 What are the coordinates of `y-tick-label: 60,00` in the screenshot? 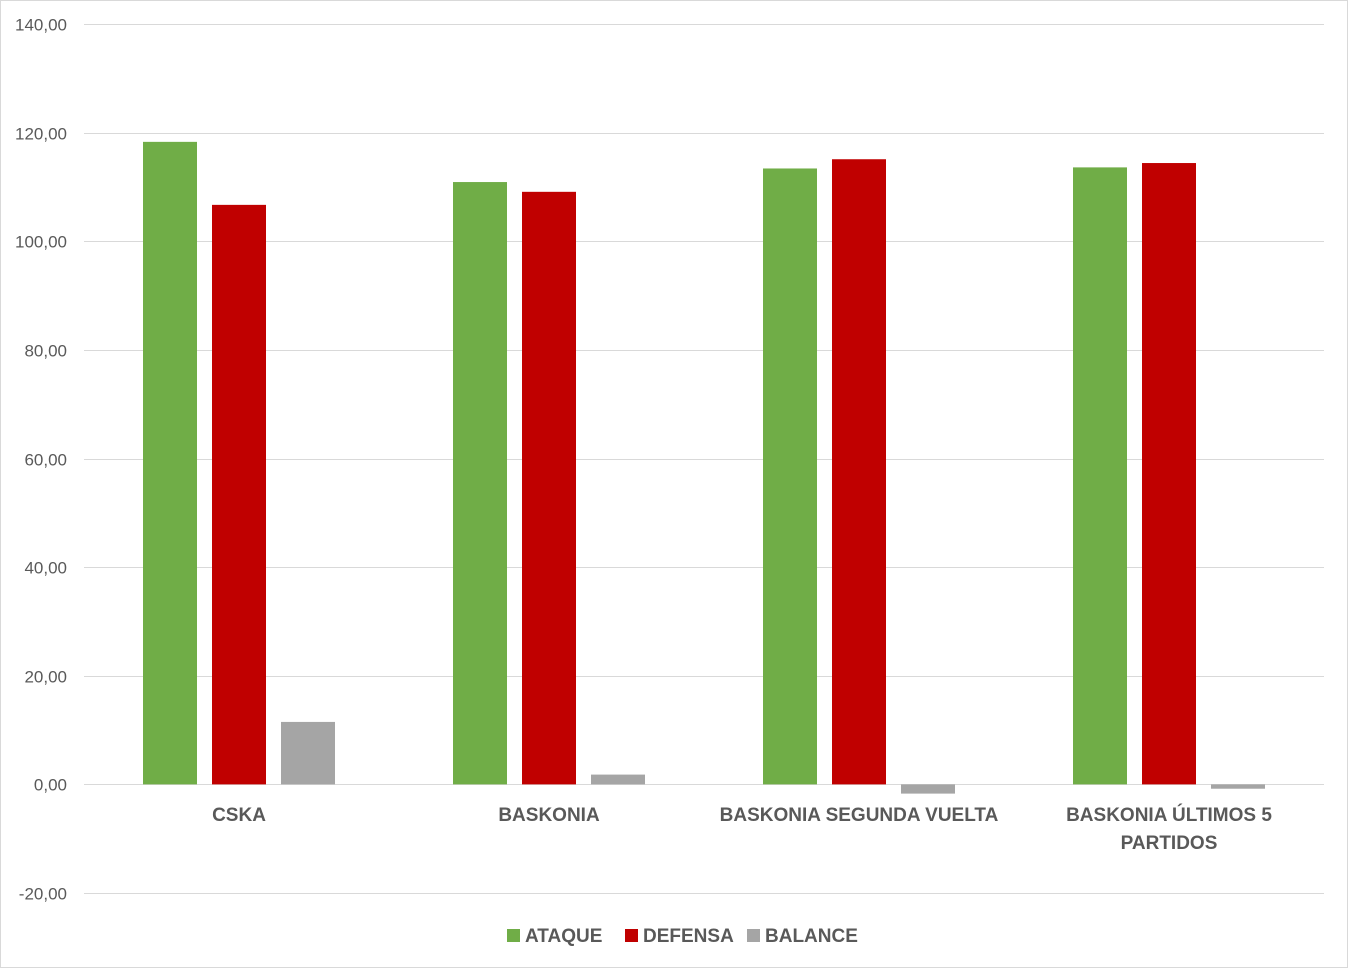 It's located at (45, 460).